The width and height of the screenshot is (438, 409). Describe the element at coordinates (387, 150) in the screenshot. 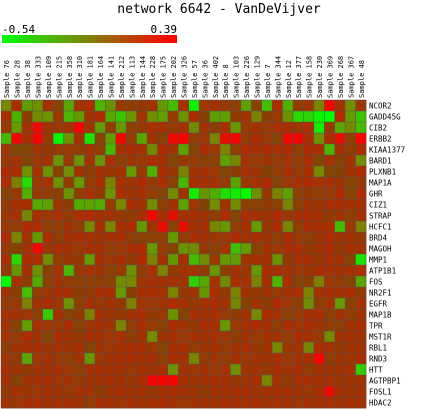

I see `row-label: KIAA1377` at that location.